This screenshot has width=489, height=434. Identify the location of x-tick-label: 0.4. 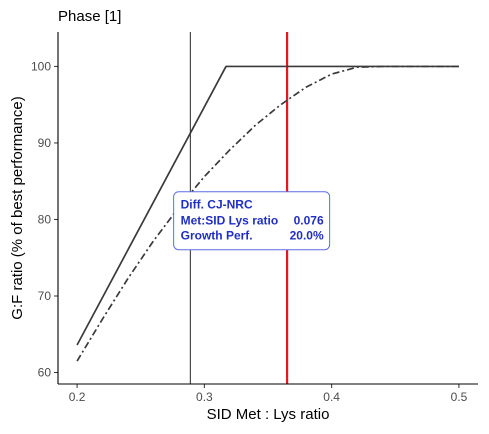
(331, 397).